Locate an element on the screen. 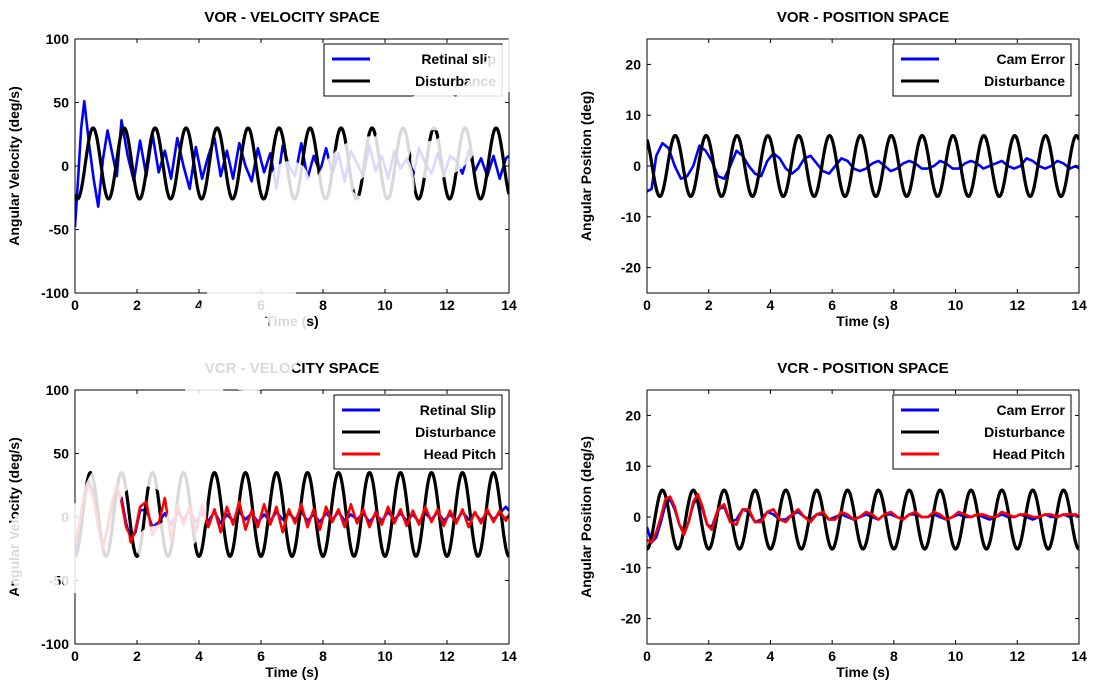 The width and height of the screenshot is (1094, 691). y-axis-label: Angular Position (deg/s) is located at coordinates (586, 517).